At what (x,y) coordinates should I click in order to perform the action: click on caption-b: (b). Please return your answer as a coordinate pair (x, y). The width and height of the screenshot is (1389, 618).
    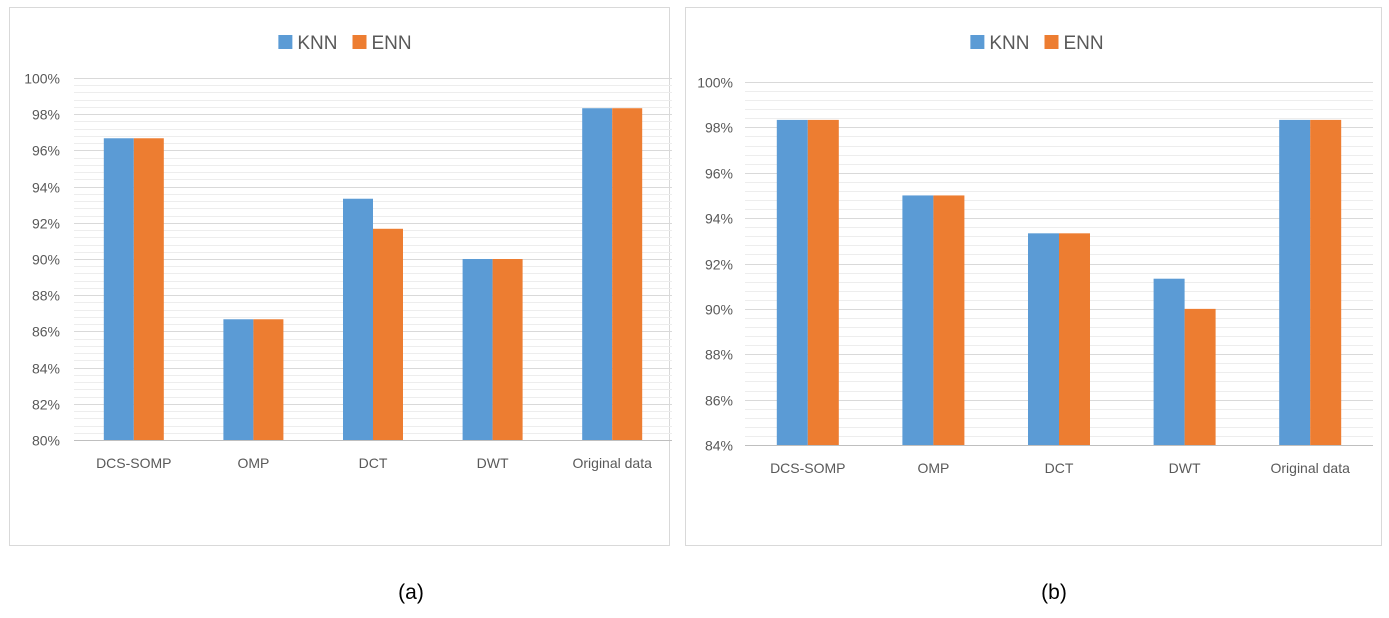
    Looking at the image, I should click on (1054, 592).